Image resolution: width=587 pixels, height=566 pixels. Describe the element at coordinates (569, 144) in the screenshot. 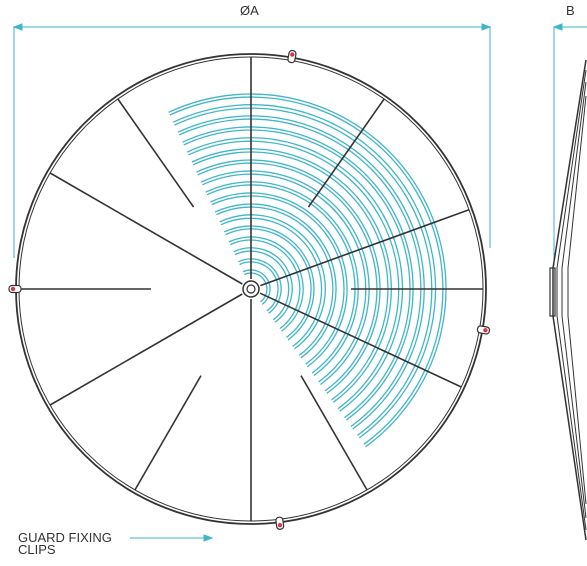

I see `dimension-b` at that location.